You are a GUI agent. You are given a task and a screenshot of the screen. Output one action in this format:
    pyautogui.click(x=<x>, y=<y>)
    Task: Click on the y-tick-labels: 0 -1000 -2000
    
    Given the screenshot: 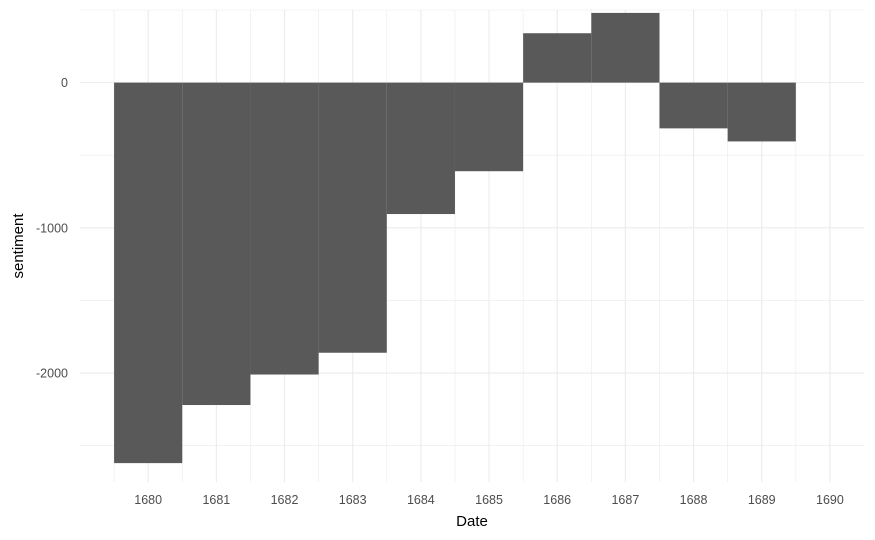 What is the action you would take?
    pyautogui.click(x=52, y=228)
    